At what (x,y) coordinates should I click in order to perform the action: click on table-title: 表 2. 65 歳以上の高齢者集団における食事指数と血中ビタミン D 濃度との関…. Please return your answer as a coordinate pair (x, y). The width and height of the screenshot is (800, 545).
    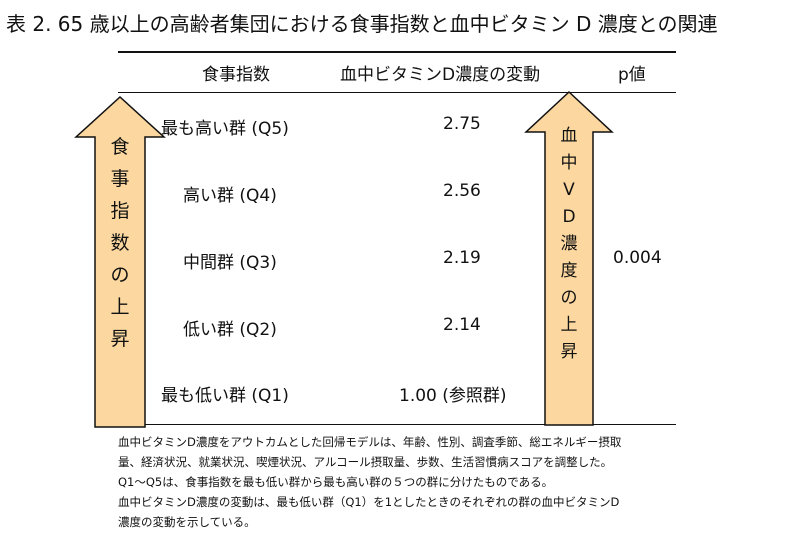
    Looking at the image, I should click on (362, 24).